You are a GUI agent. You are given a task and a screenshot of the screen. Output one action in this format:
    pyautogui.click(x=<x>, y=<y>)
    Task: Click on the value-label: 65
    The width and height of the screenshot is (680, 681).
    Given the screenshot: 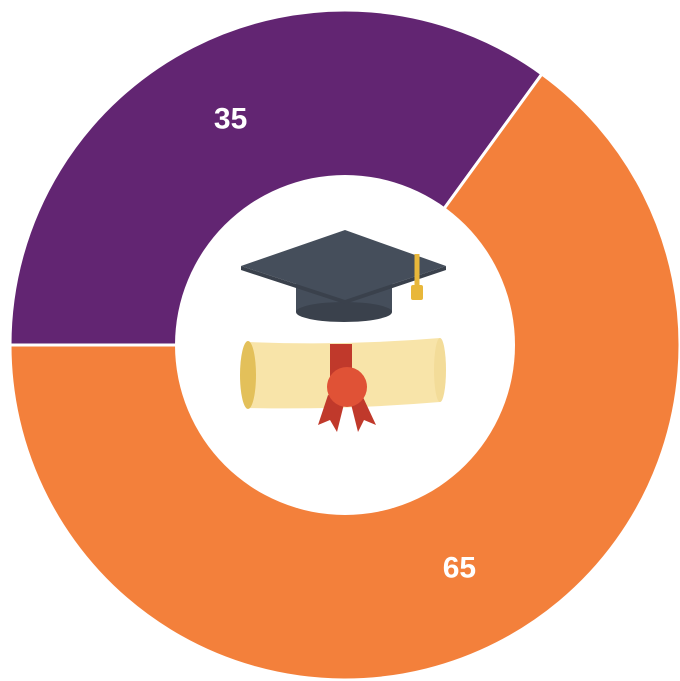 What is the action you would take?
    pyautogui.click(x=459, y=567)
    